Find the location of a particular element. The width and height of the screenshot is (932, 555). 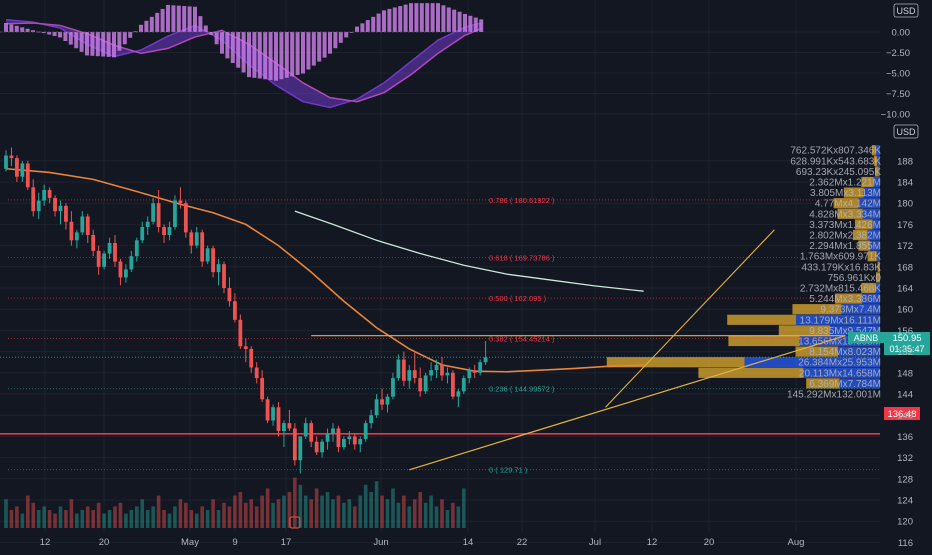

price-tick-label: 188 is located at coordinates (905, 161).